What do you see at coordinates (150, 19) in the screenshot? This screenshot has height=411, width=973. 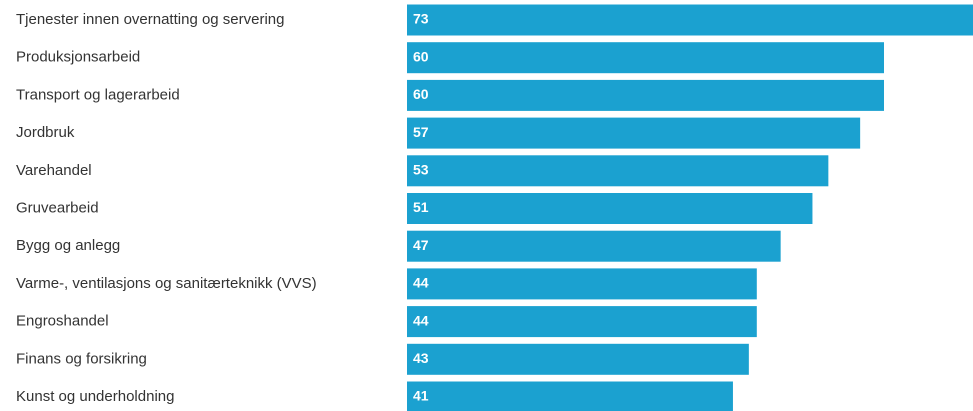 I see `category-label: Tjenester innen overnatting og servering` at bounding box center [150, 19].